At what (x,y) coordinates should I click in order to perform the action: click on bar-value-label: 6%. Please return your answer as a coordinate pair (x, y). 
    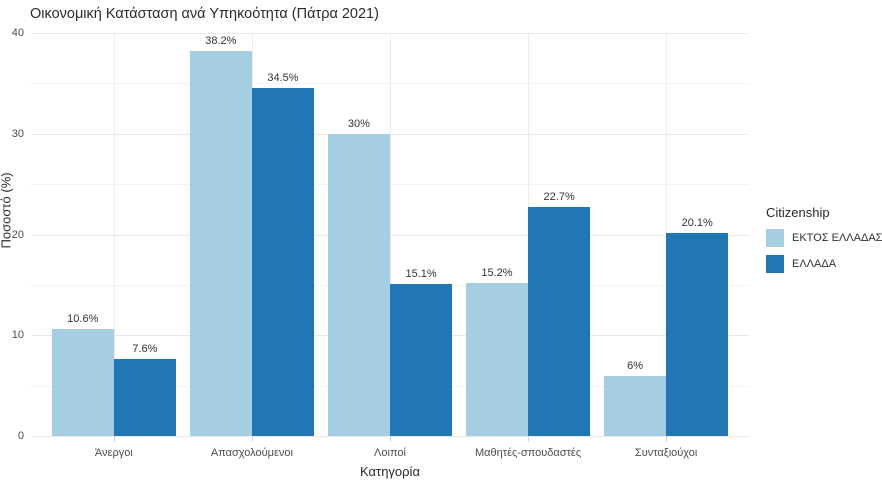
    Looking at the image, I should click on (635, 365).